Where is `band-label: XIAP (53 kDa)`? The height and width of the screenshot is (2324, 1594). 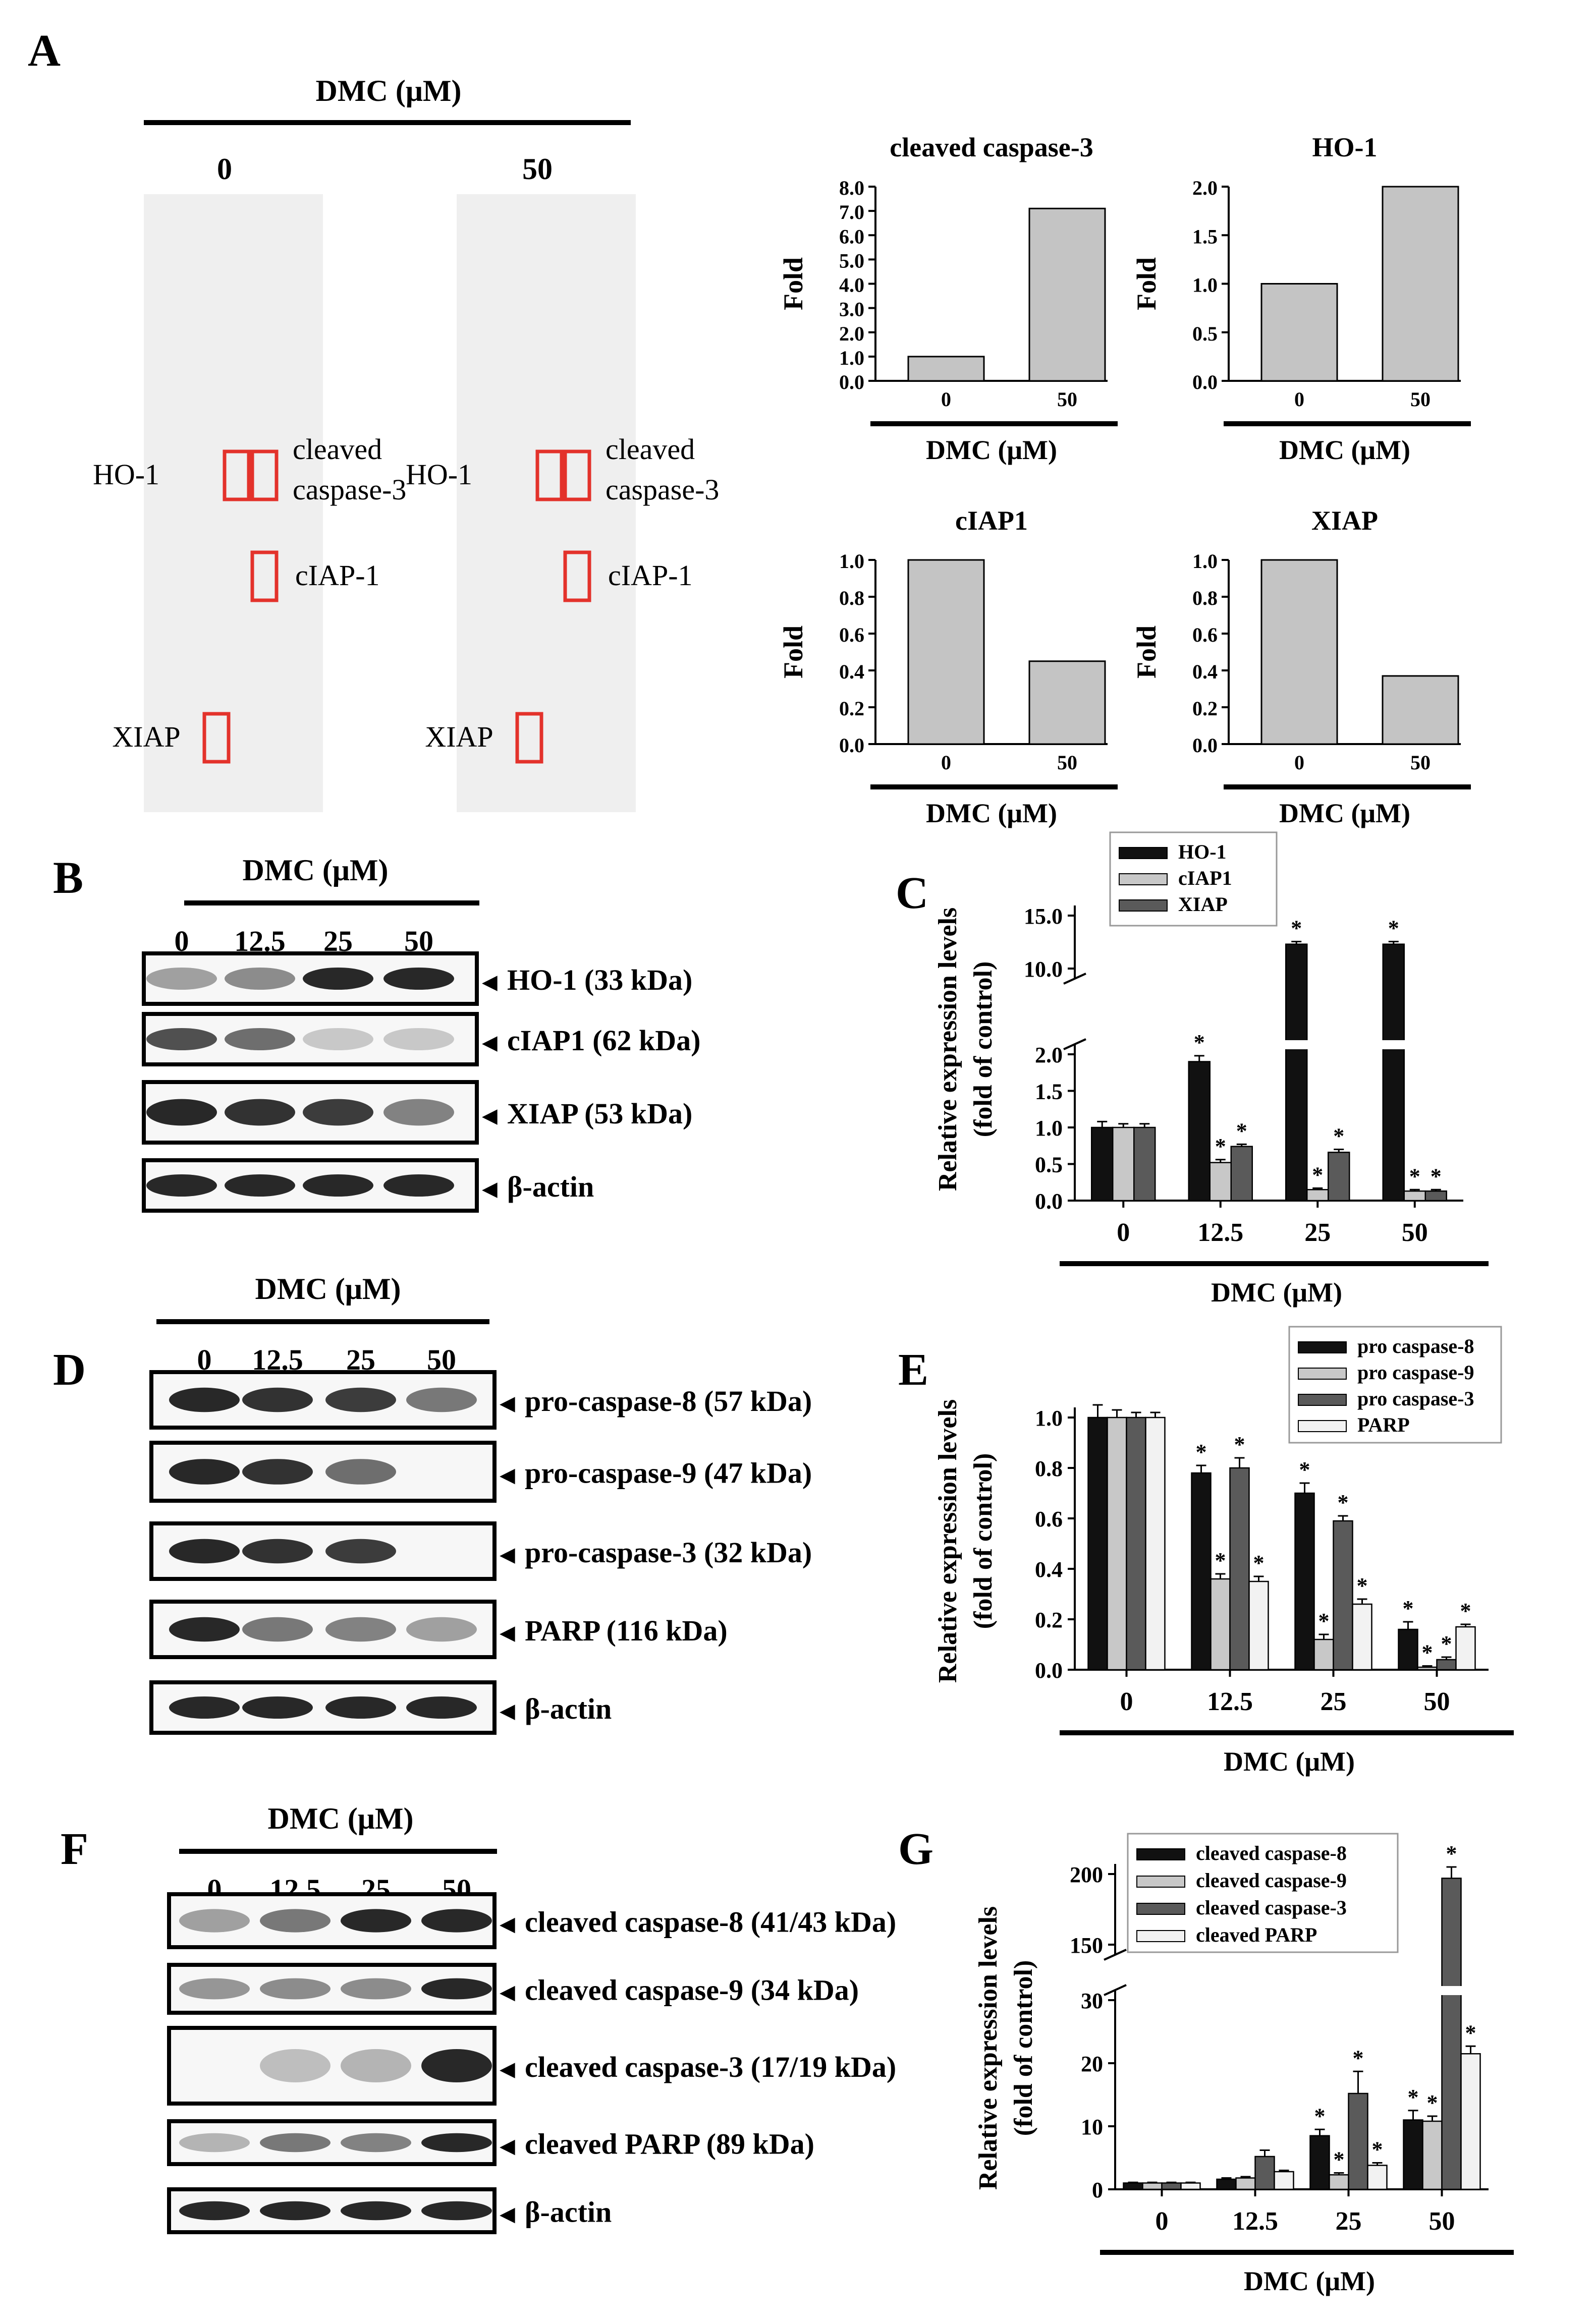
band-label: XIAP (53 kDa) is located at coordinates (599, 1113).